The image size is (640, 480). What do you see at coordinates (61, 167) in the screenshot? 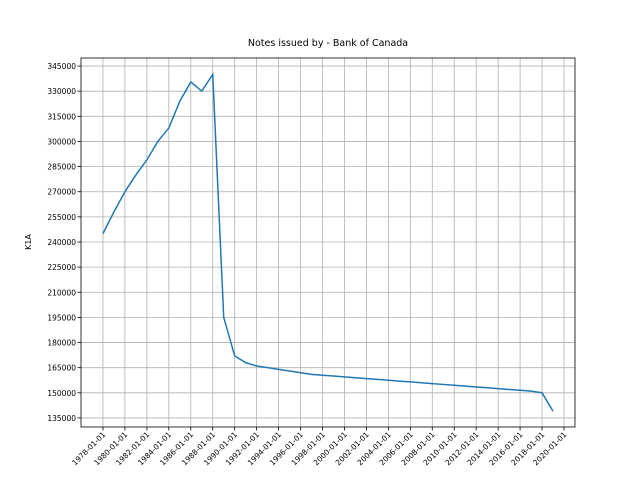
I see `y-tick-label: 285000` at bounding box center [61, 167].